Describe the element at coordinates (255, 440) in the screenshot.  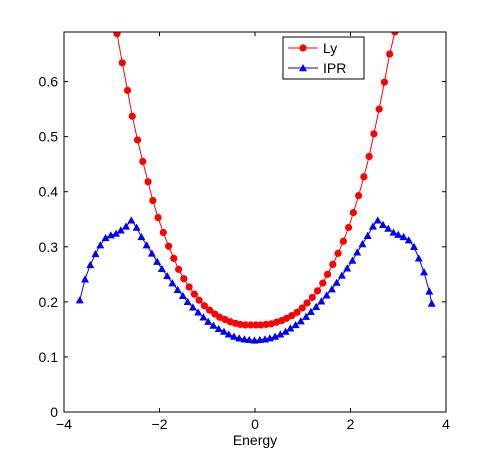
I see `x-axis-label: Energy` at that location.